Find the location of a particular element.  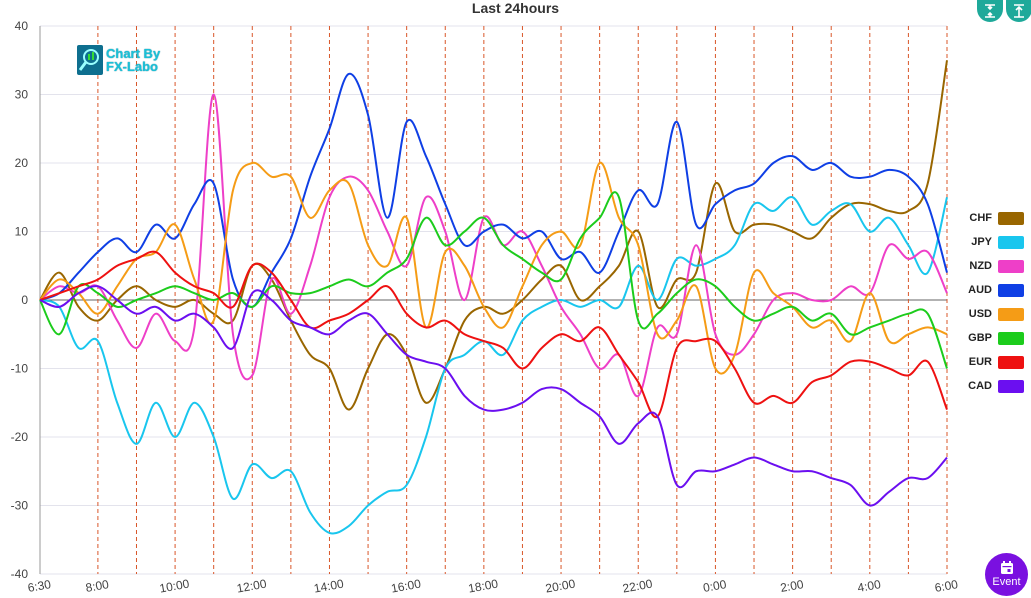

x-tick-label: 4:00 is located at coordinates (869, 586).